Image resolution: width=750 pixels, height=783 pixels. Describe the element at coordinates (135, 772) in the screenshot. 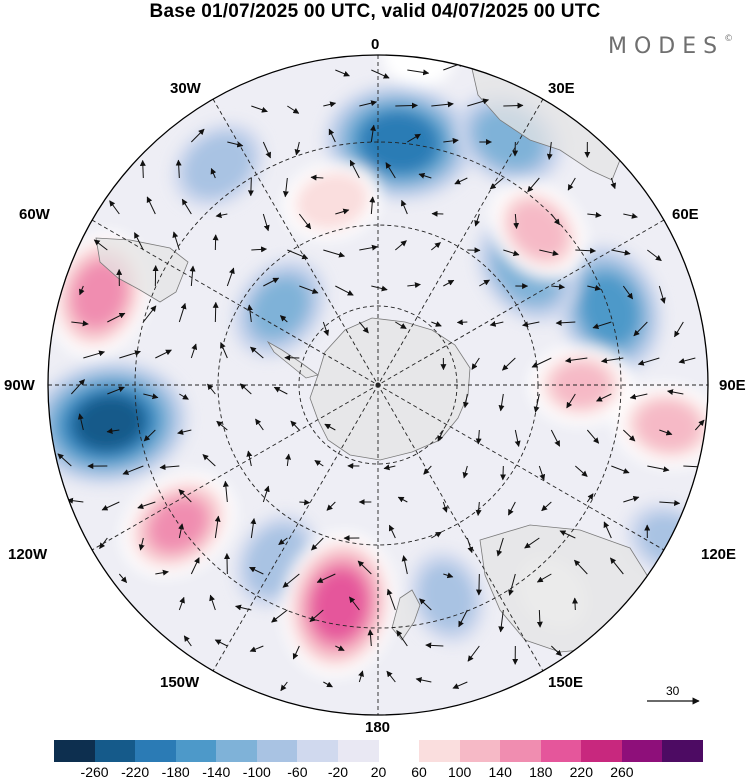

I see `colorbar-tick-label: -220` at that location.